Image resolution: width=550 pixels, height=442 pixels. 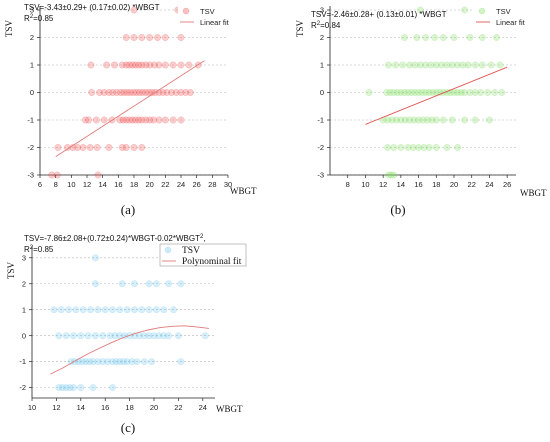 I want to click on x-tick-label: 30, so click(x=228, y=184).